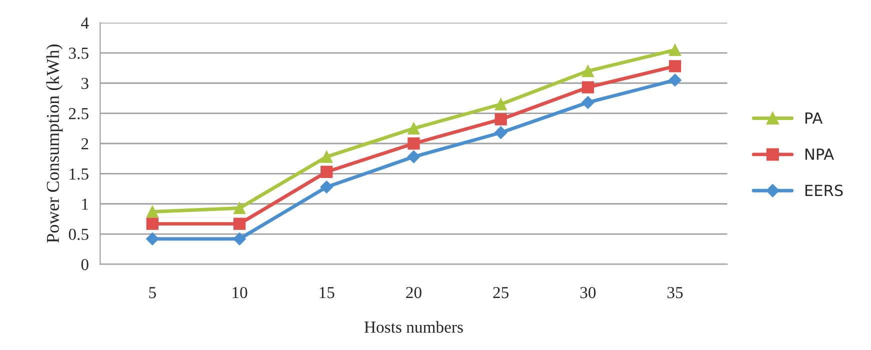 Image resolution: width=871 pixels, height=350 pixels. I want to click on x-tick-label: 25, so click(501, 292).